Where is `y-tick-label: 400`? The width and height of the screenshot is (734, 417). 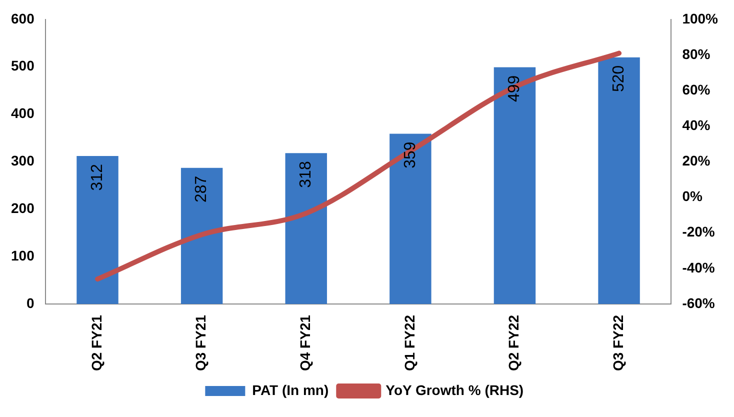
y-tick-label: 400 is located at coordinates (23, 113).